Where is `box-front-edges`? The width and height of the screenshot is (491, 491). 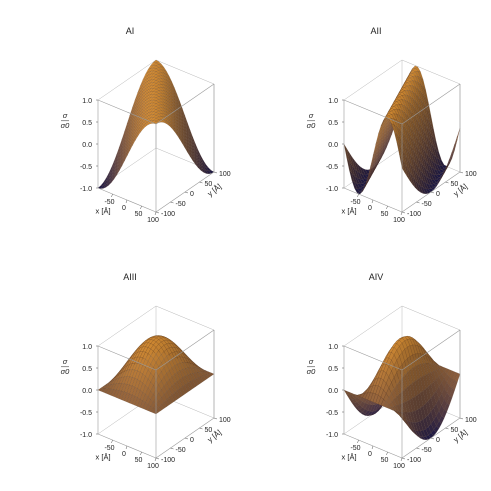 box-front-edges is located at coordinates (156, 394).